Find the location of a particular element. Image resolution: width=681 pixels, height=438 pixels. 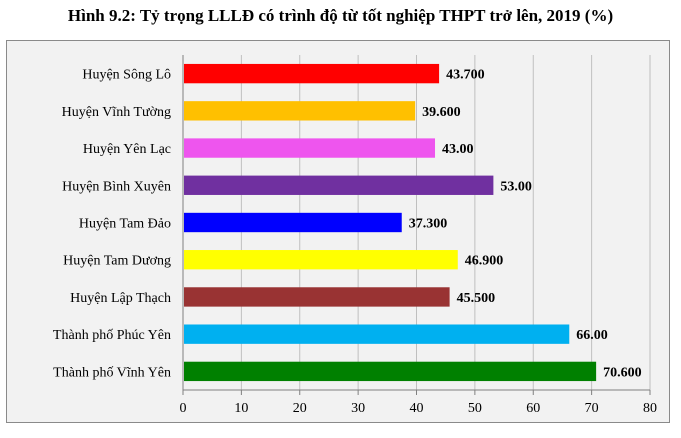

value-label: 66.00 is located at coordinates (592, 335).